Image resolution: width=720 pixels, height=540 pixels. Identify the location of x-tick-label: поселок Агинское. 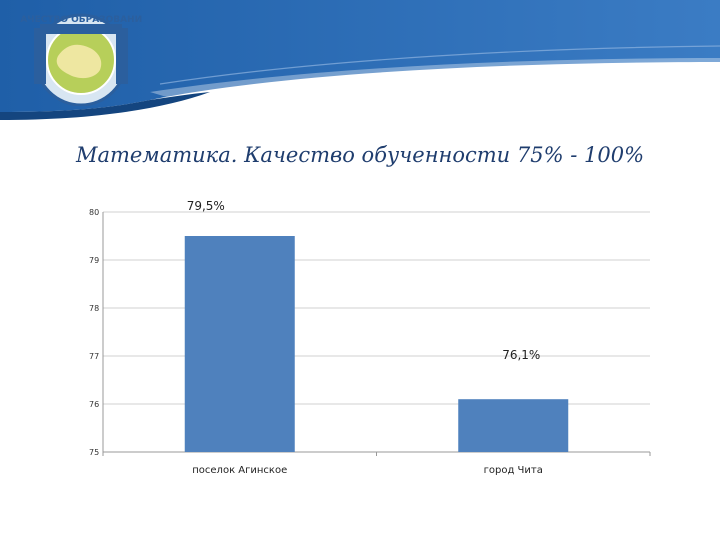
(239, 470).